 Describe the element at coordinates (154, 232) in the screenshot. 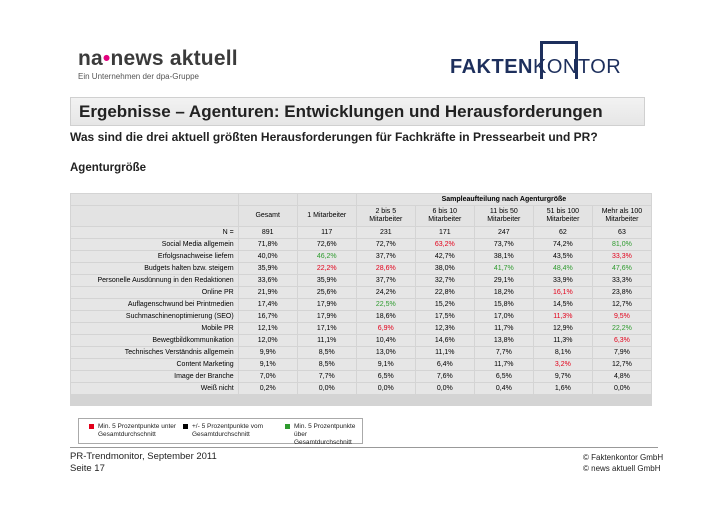

I see `n-label: N =` at that location.